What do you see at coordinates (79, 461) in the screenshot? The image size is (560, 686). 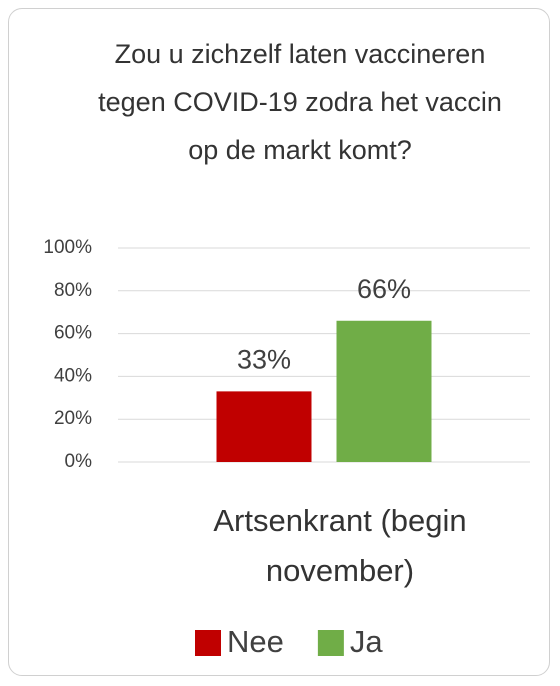 I see `y-tick-label: 0%` at bounding box center [79, 461].